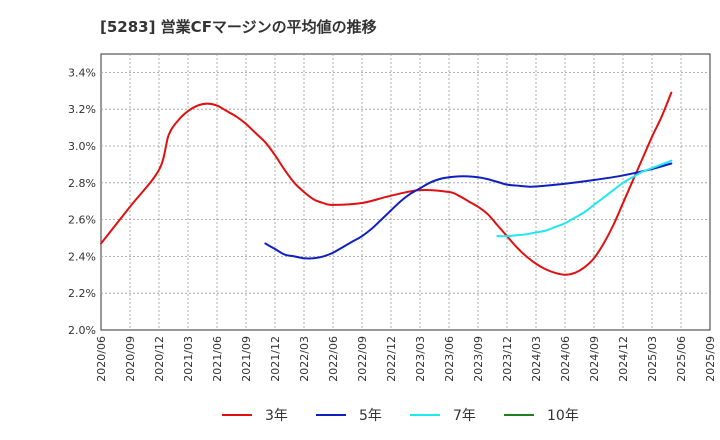  I want to click on x-tick-label: 2020/09, so click(130, 359).